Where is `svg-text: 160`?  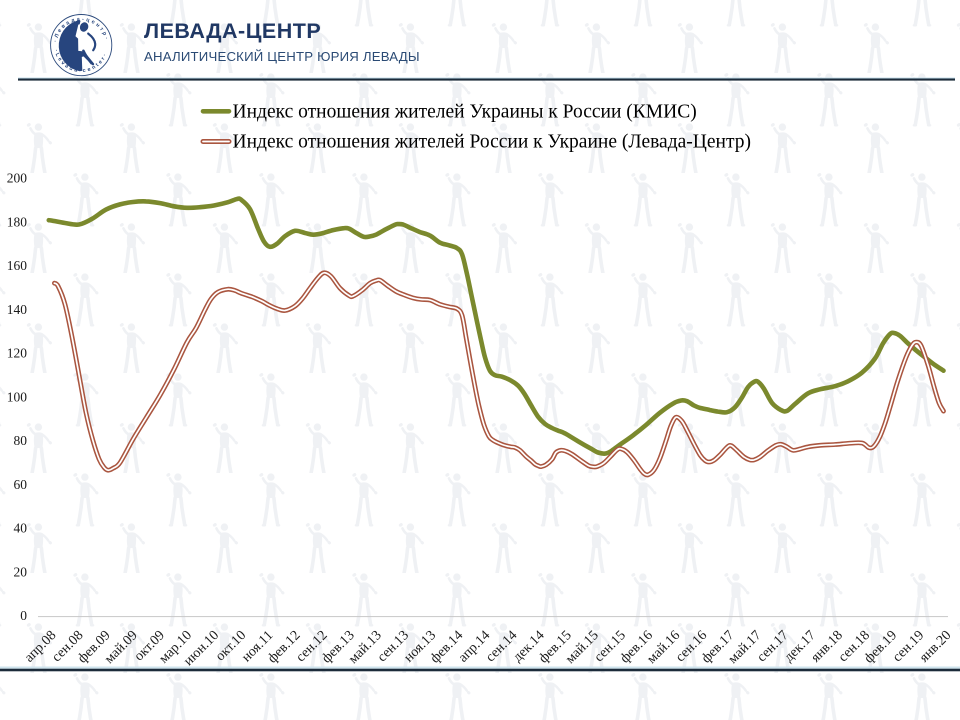 svg-text: 160 is located at coordinates (17, 265).